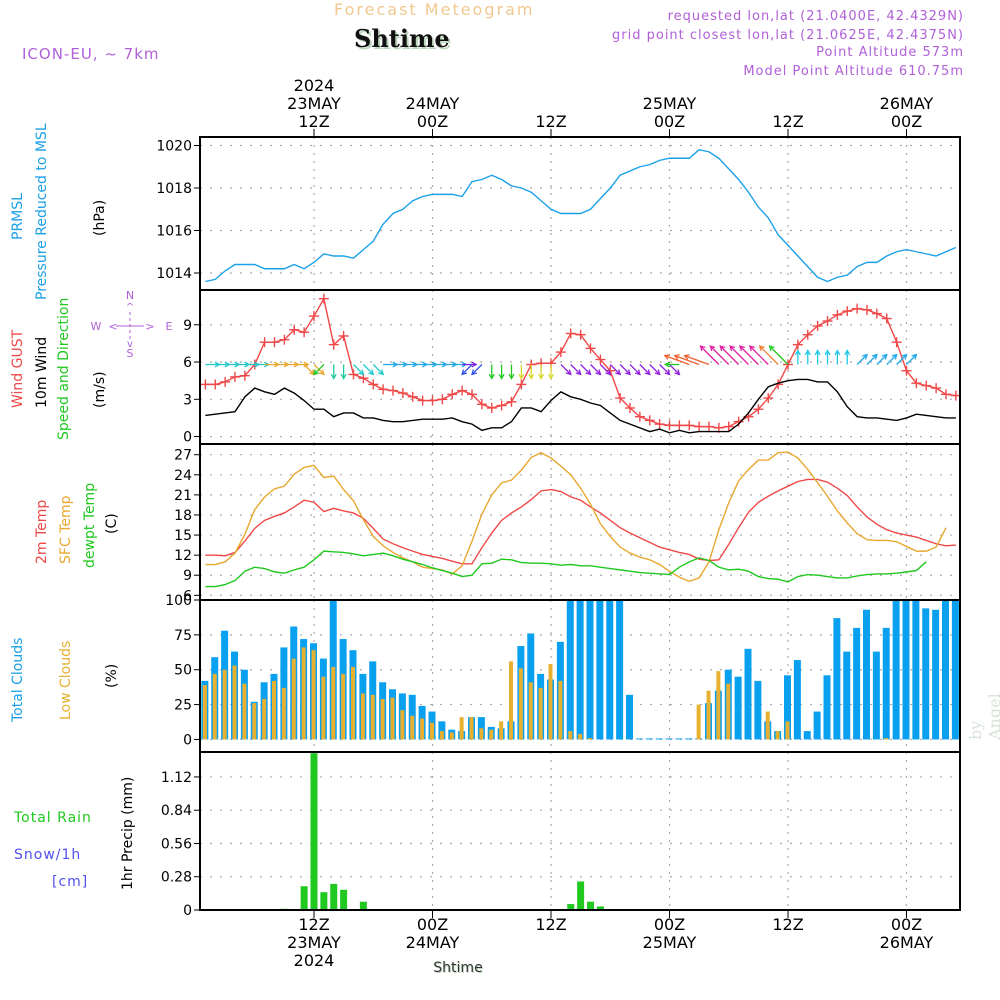  What do you see at coordinates (70, 882) in the screenshot?
I see `snow-unit: [cm]` at bounding box center [70, 882].